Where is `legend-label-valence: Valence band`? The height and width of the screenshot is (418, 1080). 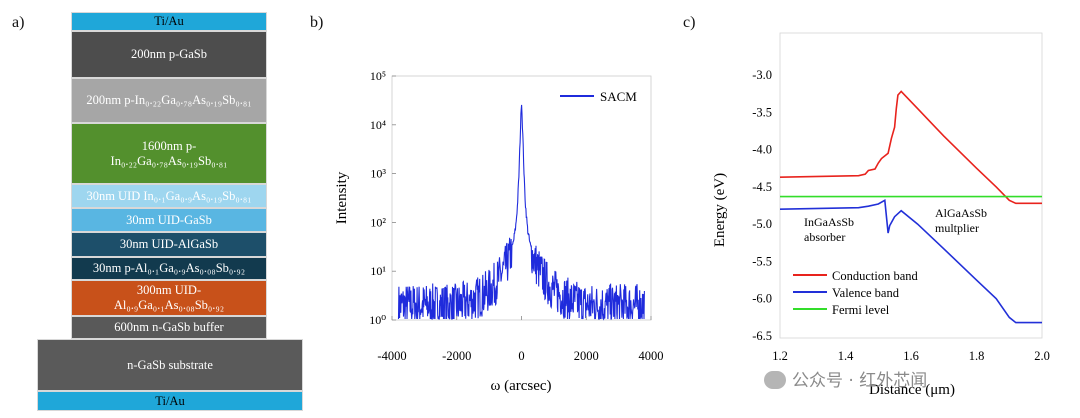 legend-label-valence: Valence band is located at coordinates (866, 293).